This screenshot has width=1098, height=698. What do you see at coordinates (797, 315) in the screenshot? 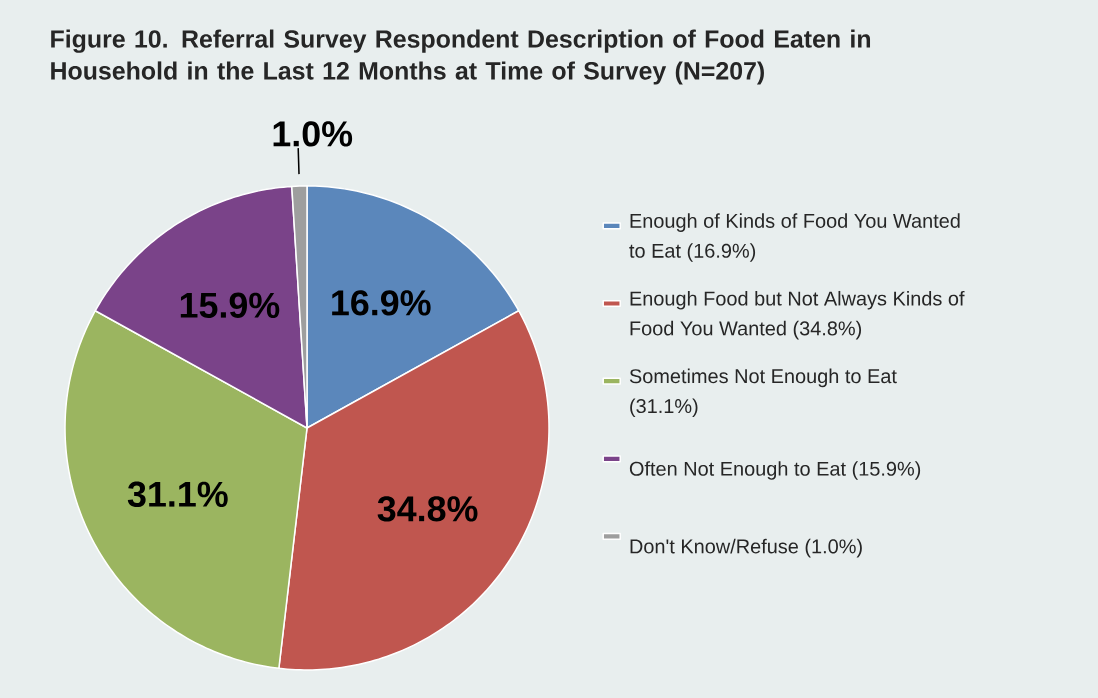
I see `legend-label: Enough Food but Not Always Kinds of Food You Wanted (34.8%)` at bounding box center [797, 315].